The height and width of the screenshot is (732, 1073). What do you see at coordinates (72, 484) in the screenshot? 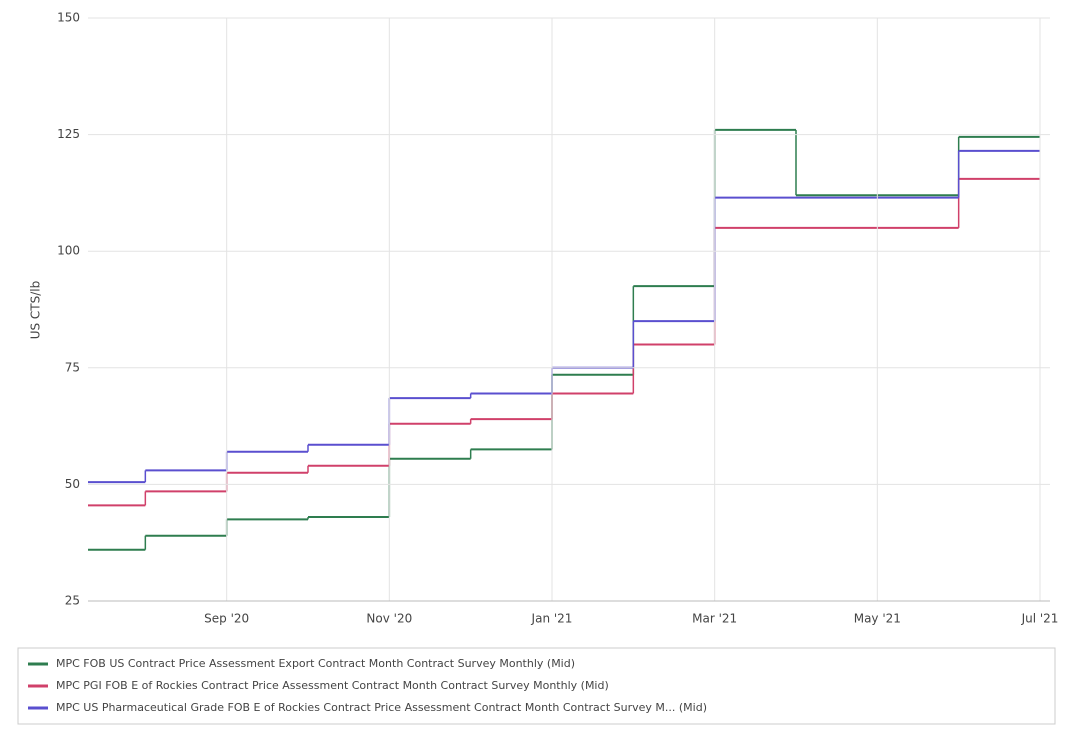
I see `y-tick-label: 50` at bounding box center [72, 484].